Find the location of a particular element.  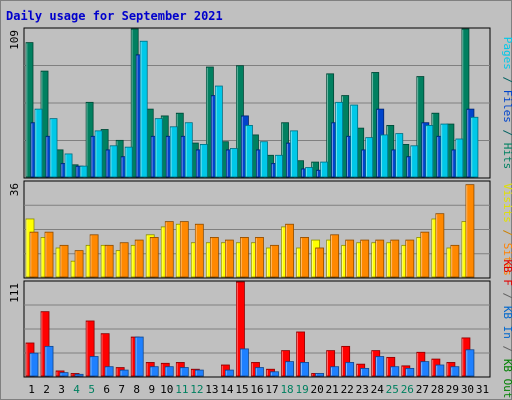

x-tick-label: 19 is located at coordinates (301, 389).